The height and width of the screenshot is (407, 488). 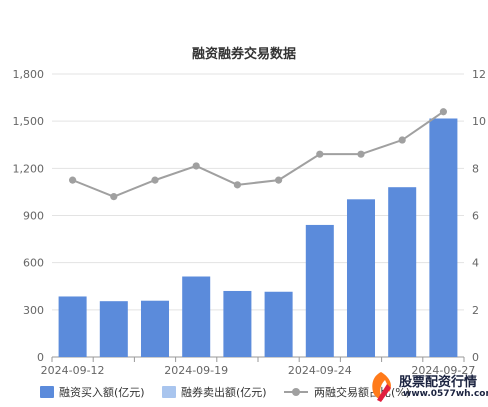 I want to click on x-tick-label: 2024-09-19, so click(x=196, y=370).